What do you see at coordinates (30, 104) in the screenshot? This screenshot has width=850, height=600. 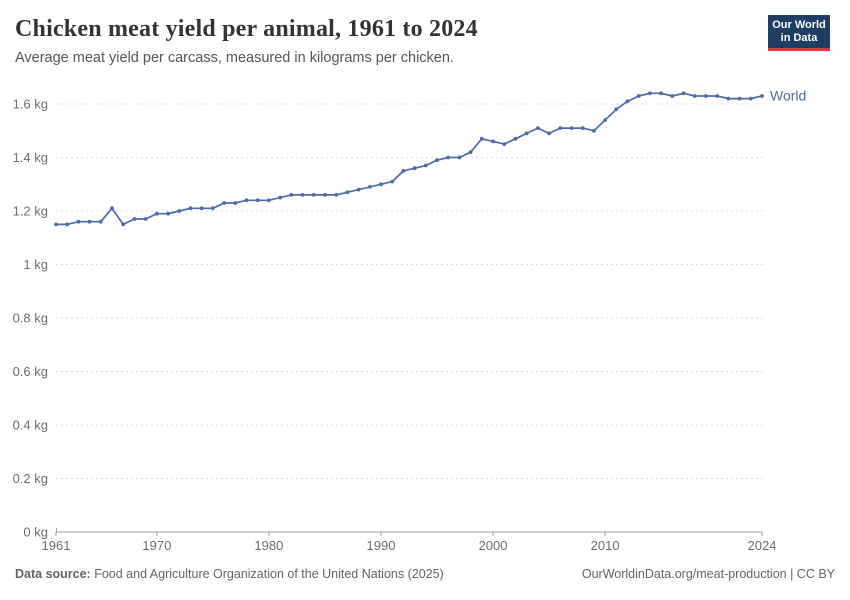 I see `y-tick-label: 1.6 kg` at bounding box center [30, 104].